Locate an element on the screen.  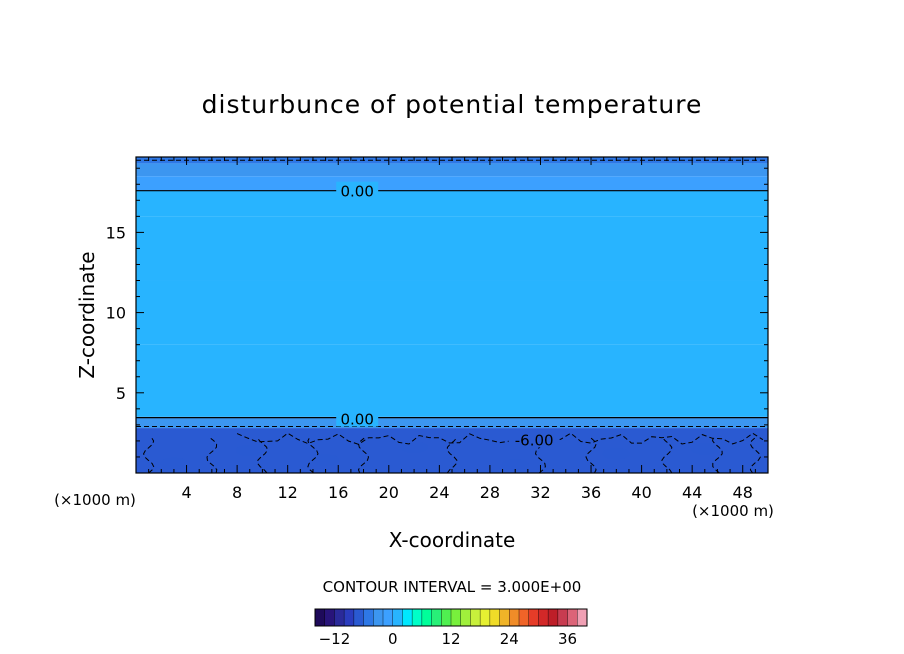
x-tick-label: 36 is located at coordinates (591, 492).